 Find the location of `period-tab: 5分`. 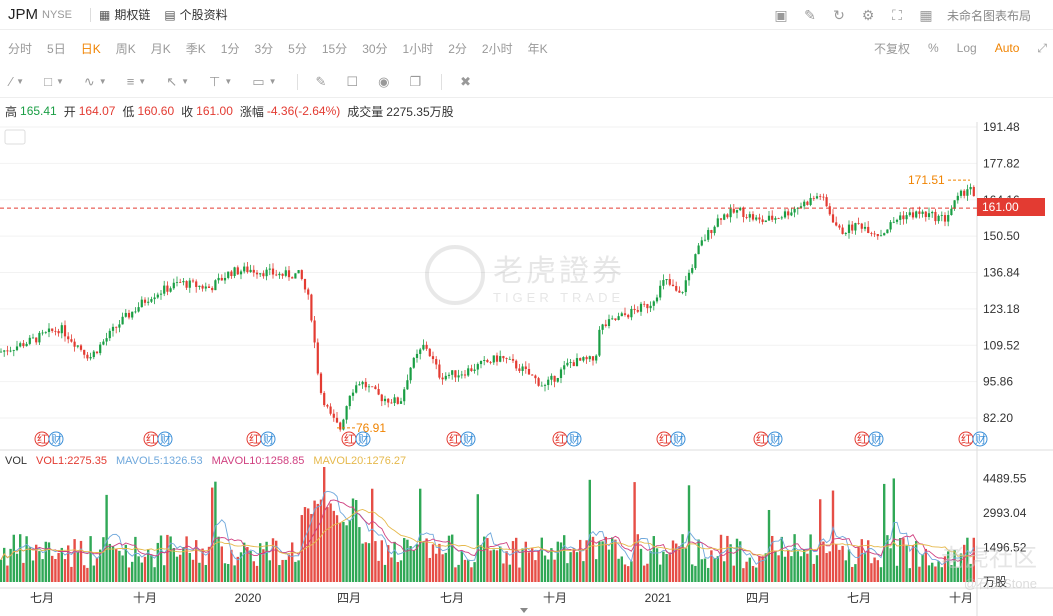

period-tab: 5分 is located at coordinates (297, 48).